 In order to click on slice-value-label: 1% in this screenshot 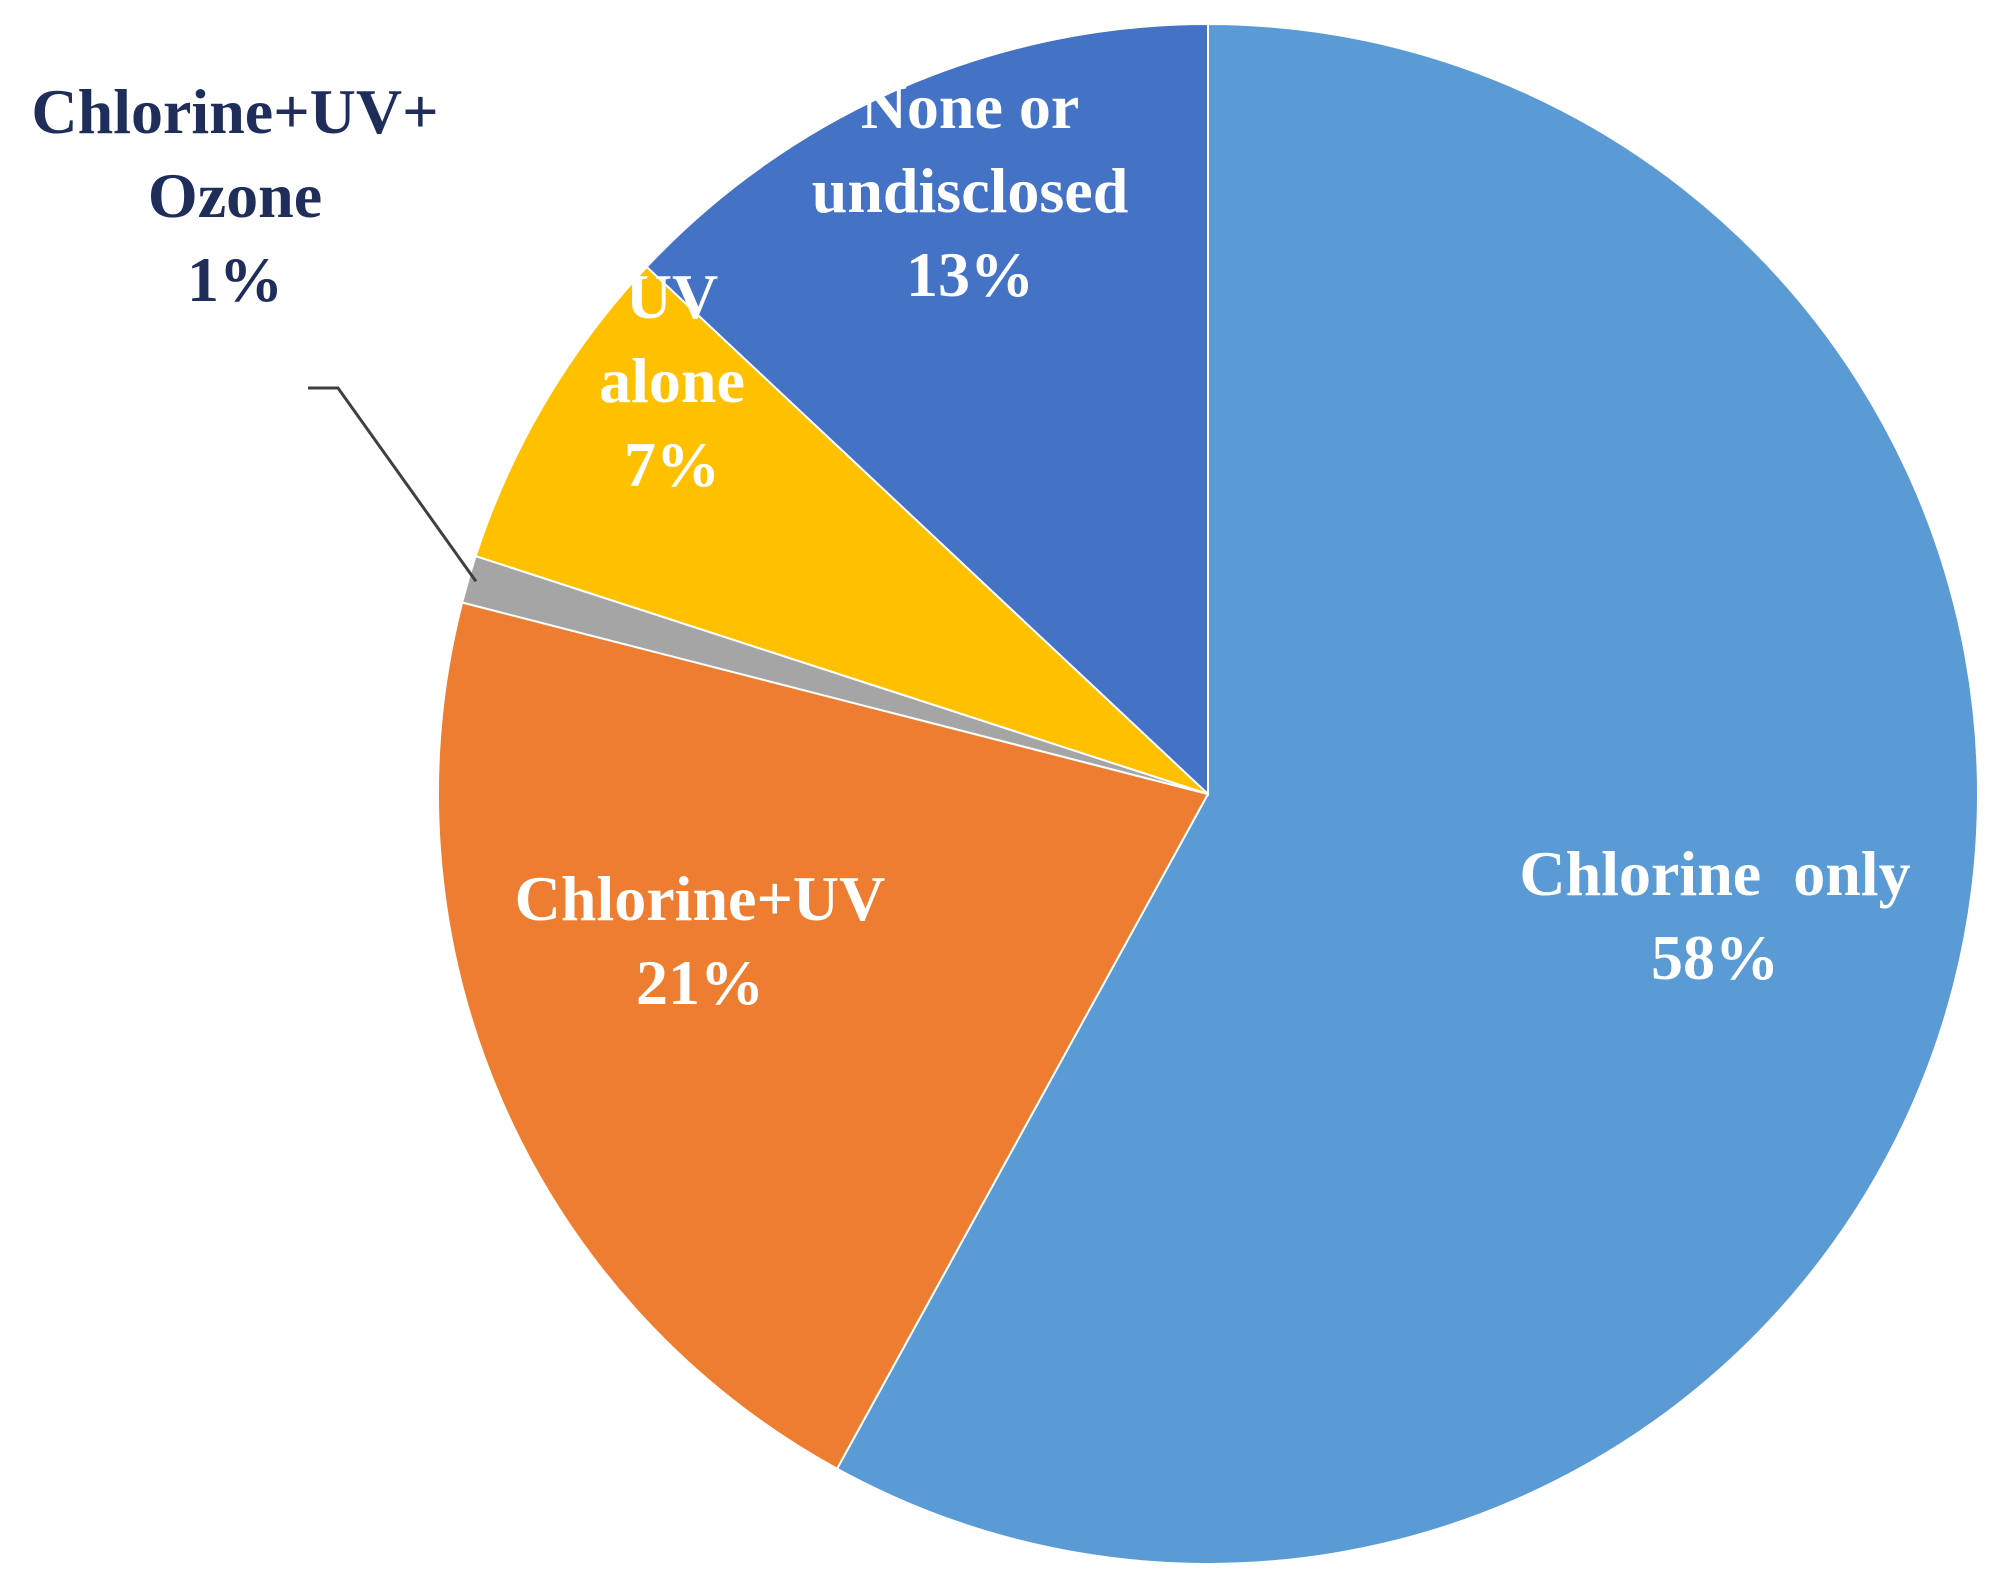, I will do `click(235, 279)`.